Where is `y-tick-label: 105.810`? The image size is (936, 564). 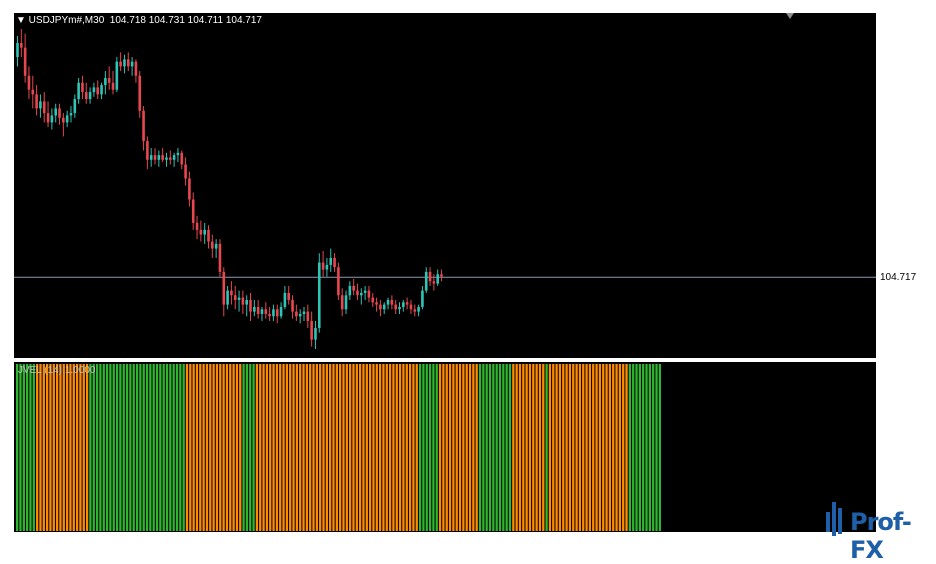
y-tick-label: 105.810 is located at coordinates (901, 23).